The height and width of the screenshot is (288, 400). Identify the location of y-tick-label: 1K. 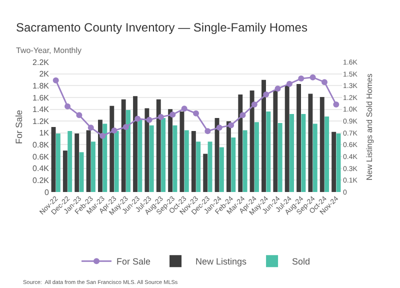
(44, 133).